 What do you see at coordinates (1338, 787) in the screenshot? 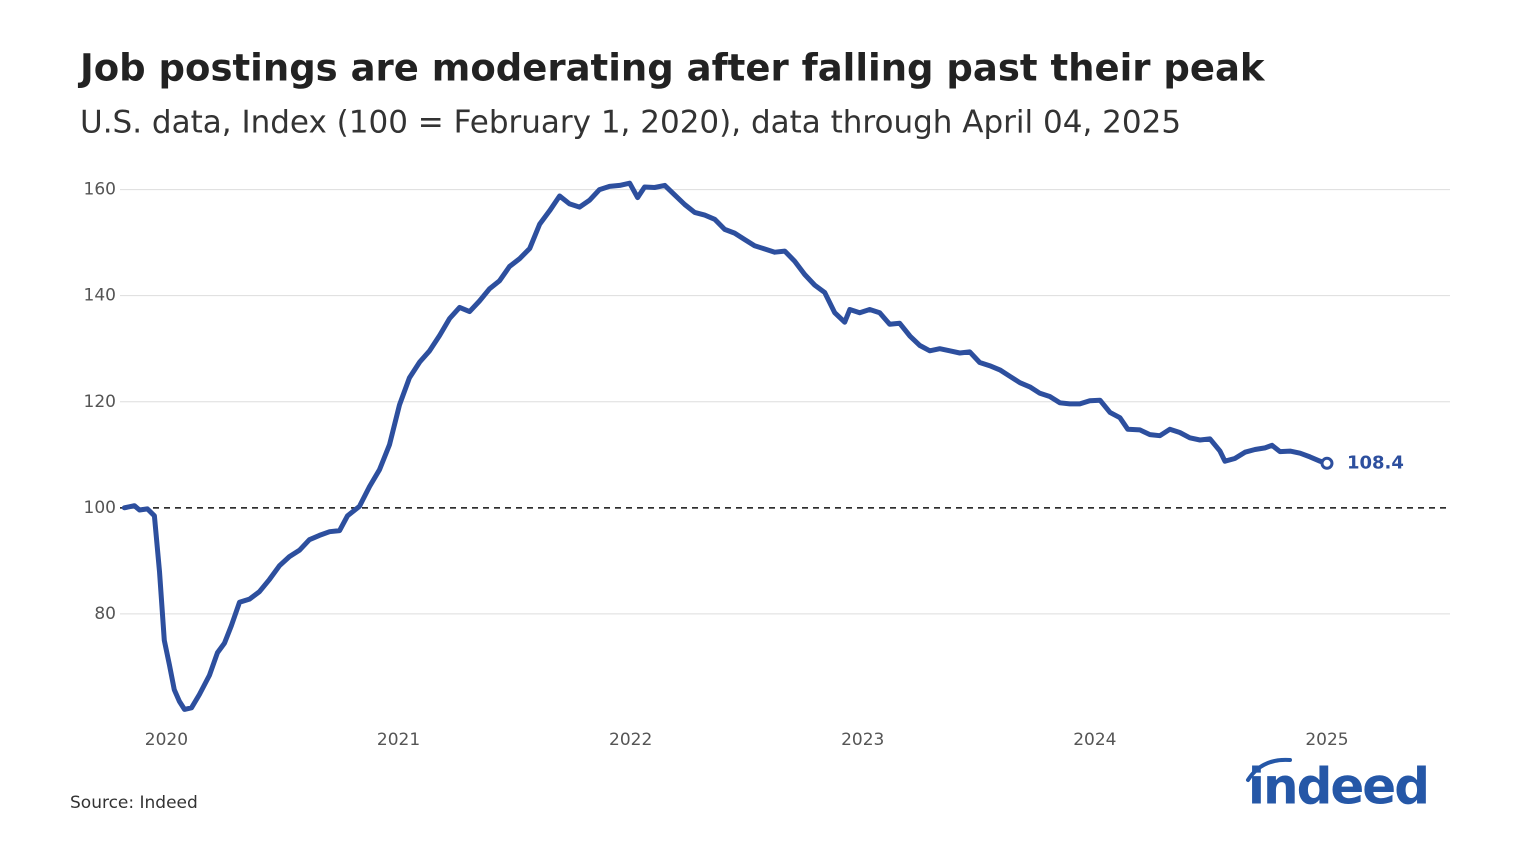
I see `logo: indeed` at bounding box center [1338, 787].